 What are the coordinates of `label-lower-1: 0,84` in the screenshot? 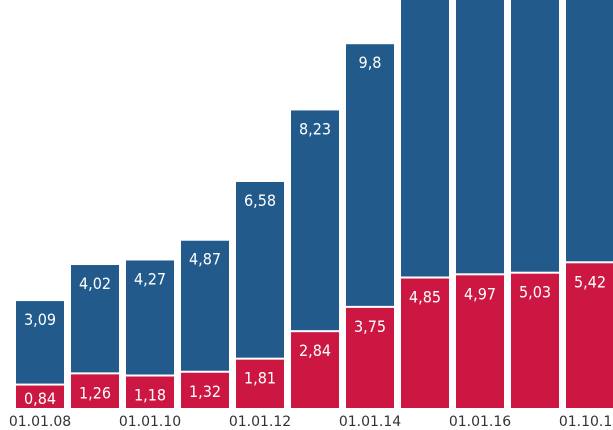 It's located at (40, 398).